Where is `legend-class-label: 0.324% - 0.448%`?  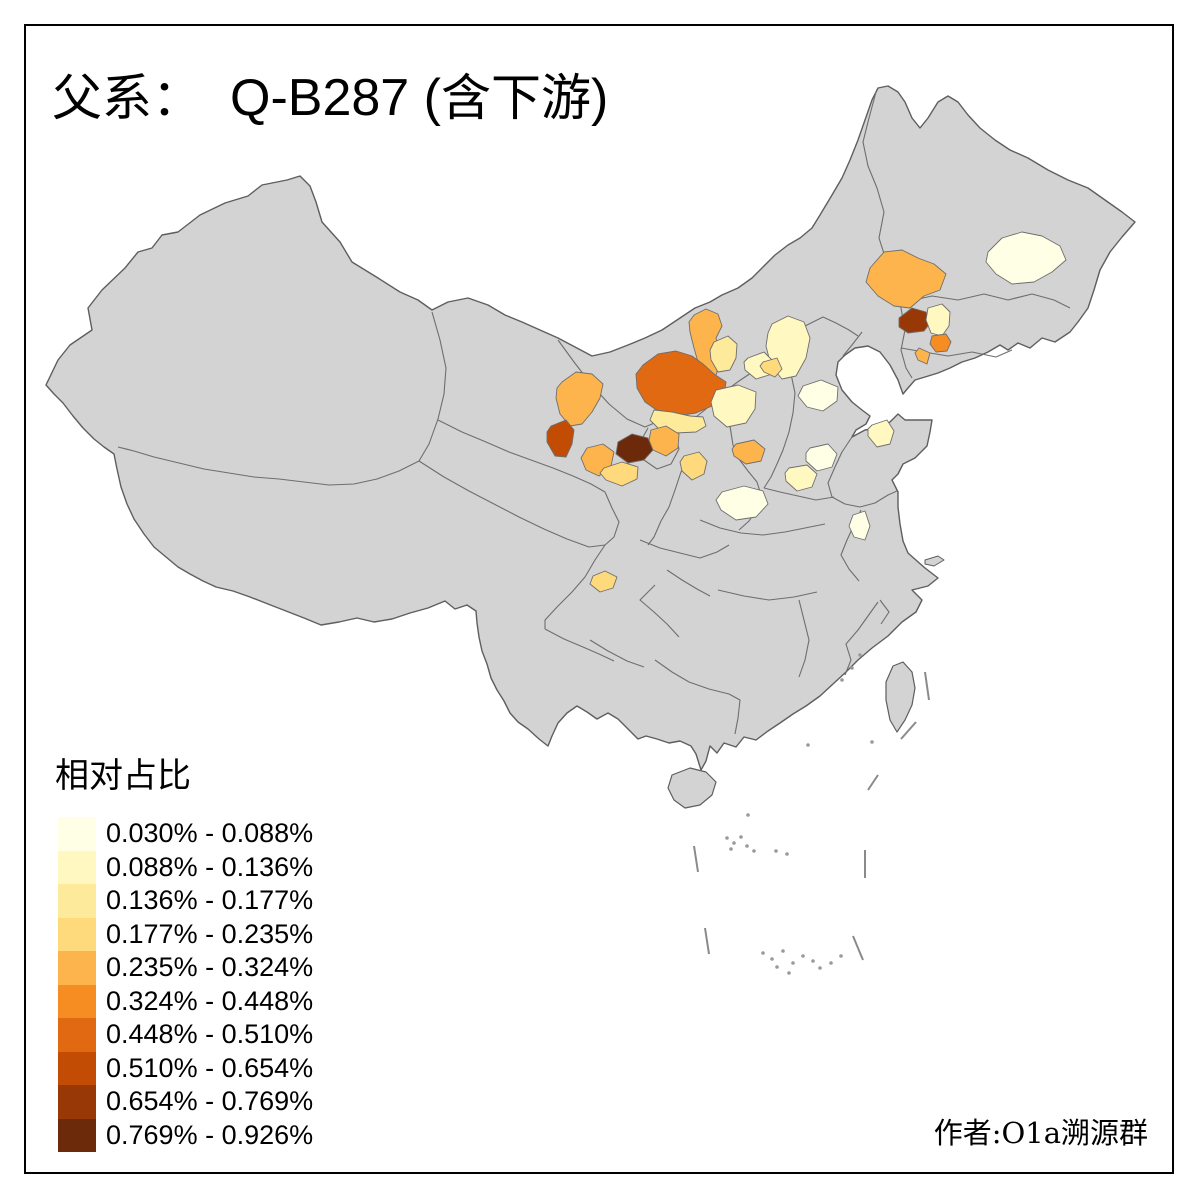 legend-class-label: 0.324% - 0.448% is located at coordinates (210, 1000).